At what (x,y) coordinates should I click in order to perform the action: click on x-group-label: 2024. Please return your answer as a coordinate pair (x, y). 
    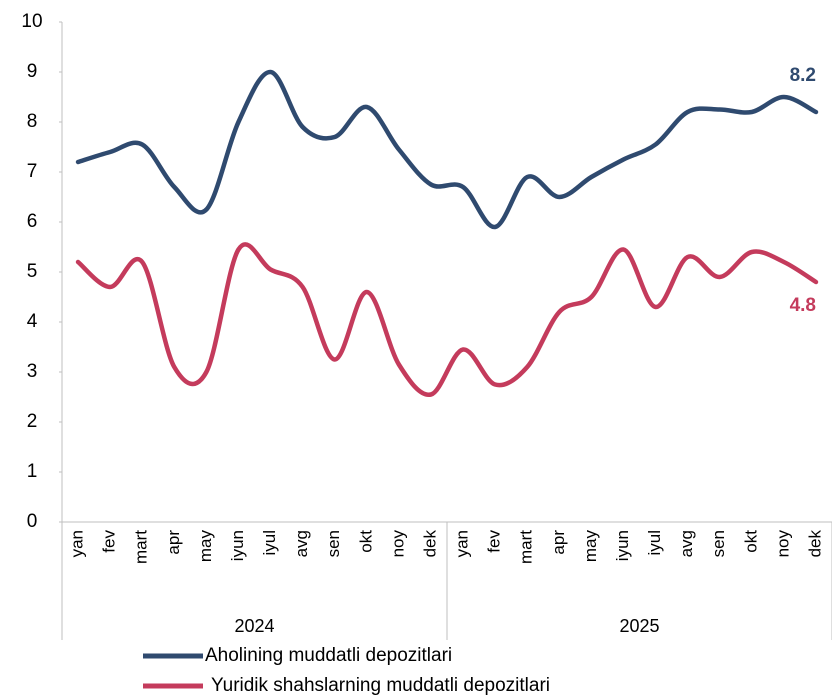
    Looking at the image, I should click on (254, 626).